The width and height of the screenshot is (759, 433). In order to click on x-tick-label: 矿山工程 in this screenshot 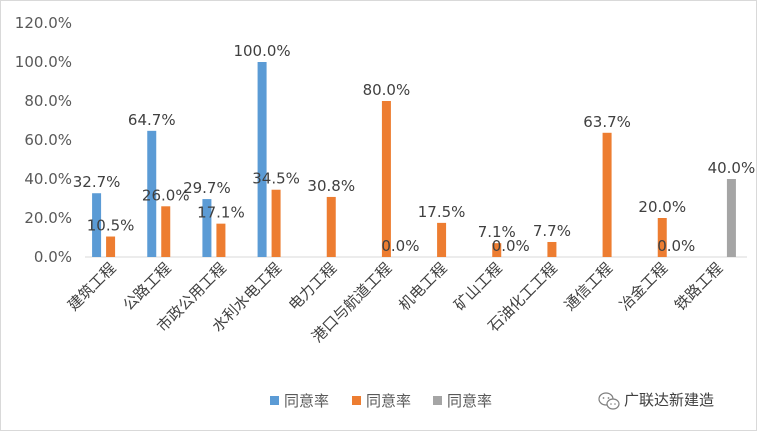, I will do `click(477, 286)`.